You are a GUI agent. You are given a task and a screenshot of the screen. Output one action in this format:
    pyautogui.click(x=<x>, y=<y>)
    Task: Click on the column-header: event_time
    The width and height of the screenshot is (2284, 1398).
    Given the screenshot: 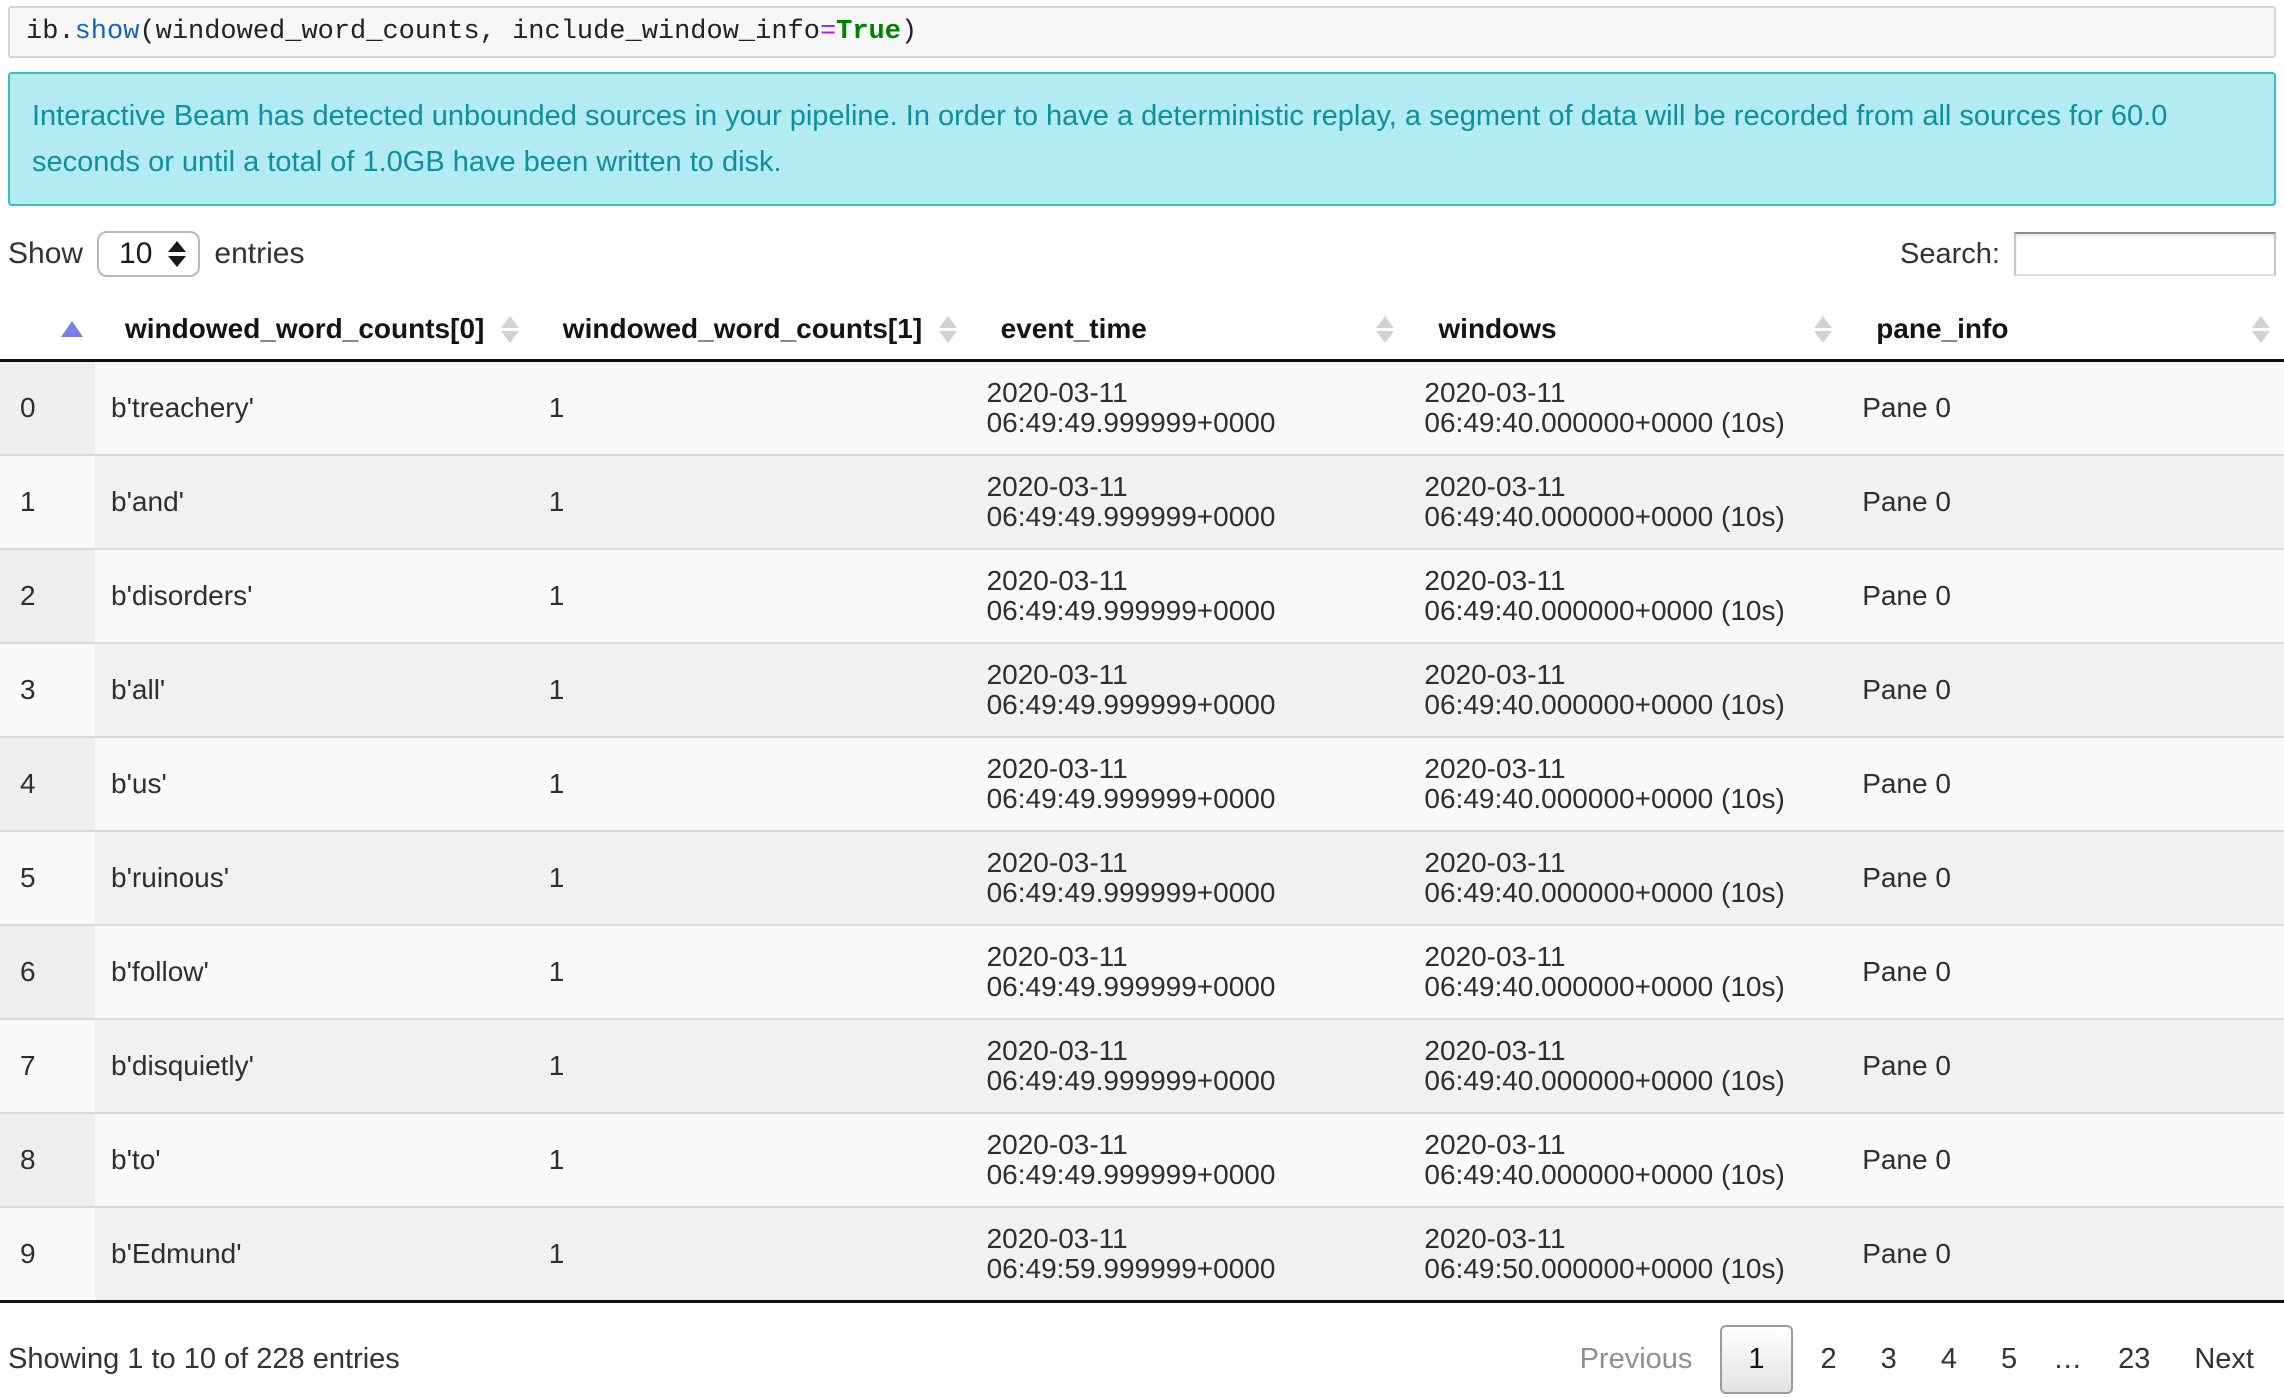 What is the action you would take?
    pyautogui.click(x=1189, y=331)
    